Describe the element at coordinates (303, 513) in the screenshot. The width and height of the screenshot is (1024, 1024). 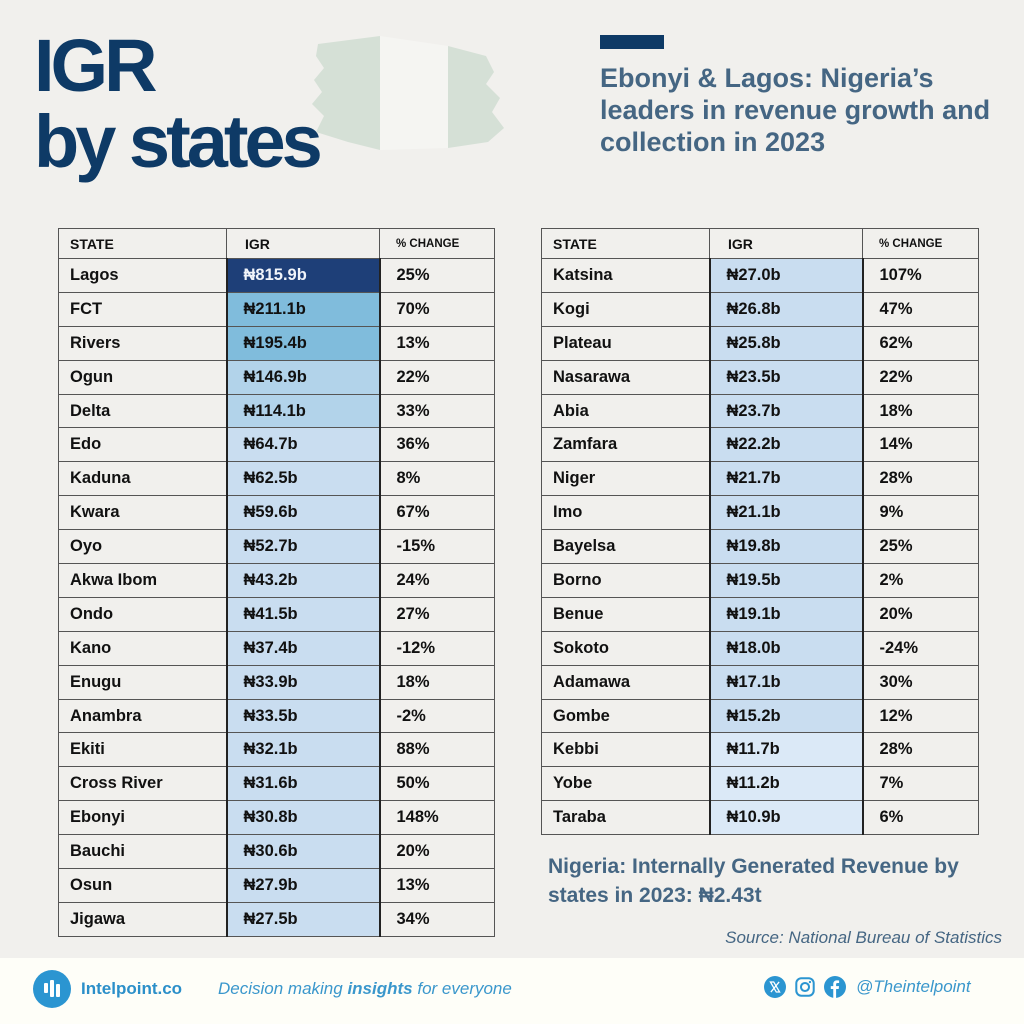
I see `igr-cell: ₦59.6b` at that location.